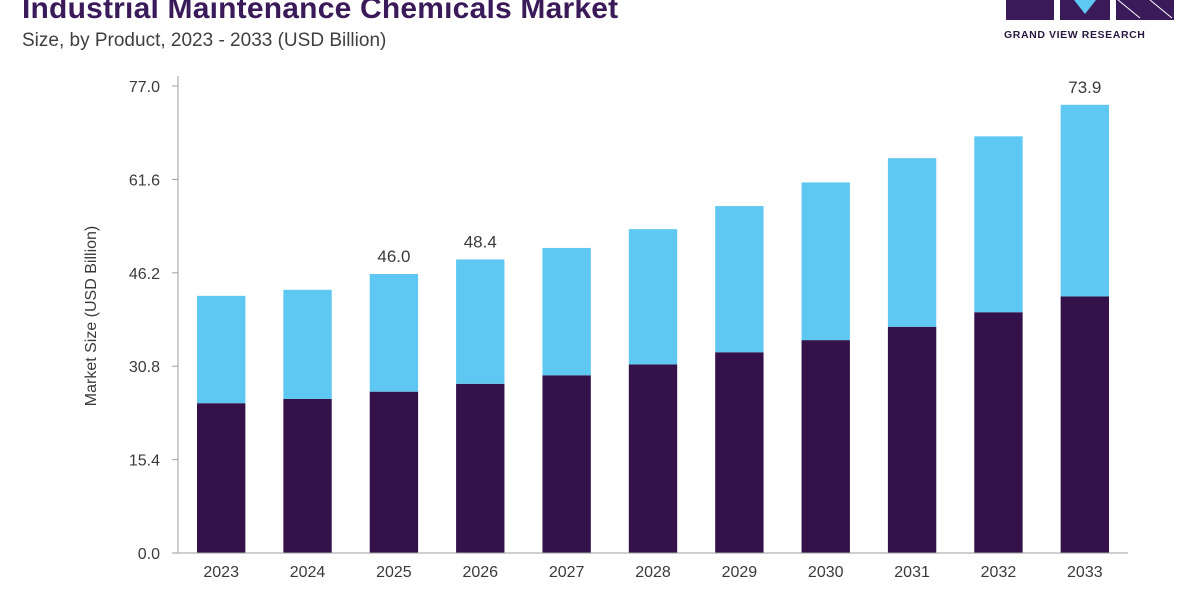 This screenshot has width=1200, height=600. Describe the element at coordinates (393, 256) in the screenshot. I see `data-label-2025: 46.0` at that location.